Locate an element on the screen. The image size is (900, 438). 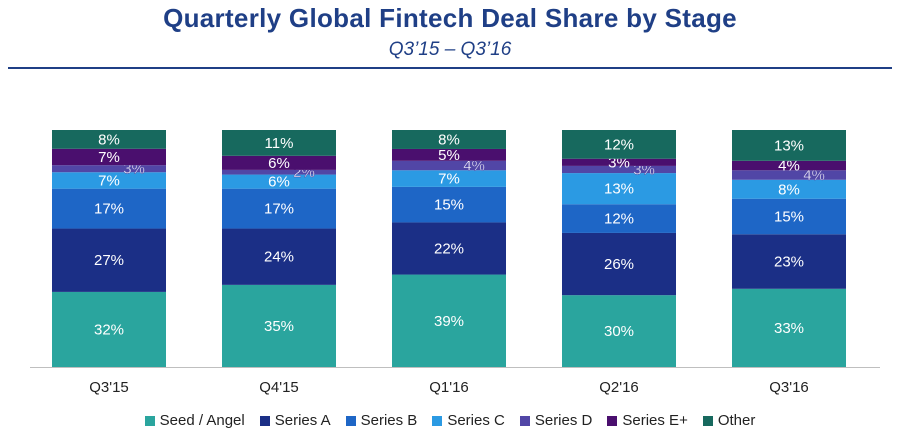
data-label-series-a: 22% is located at coordinates (449, 249).